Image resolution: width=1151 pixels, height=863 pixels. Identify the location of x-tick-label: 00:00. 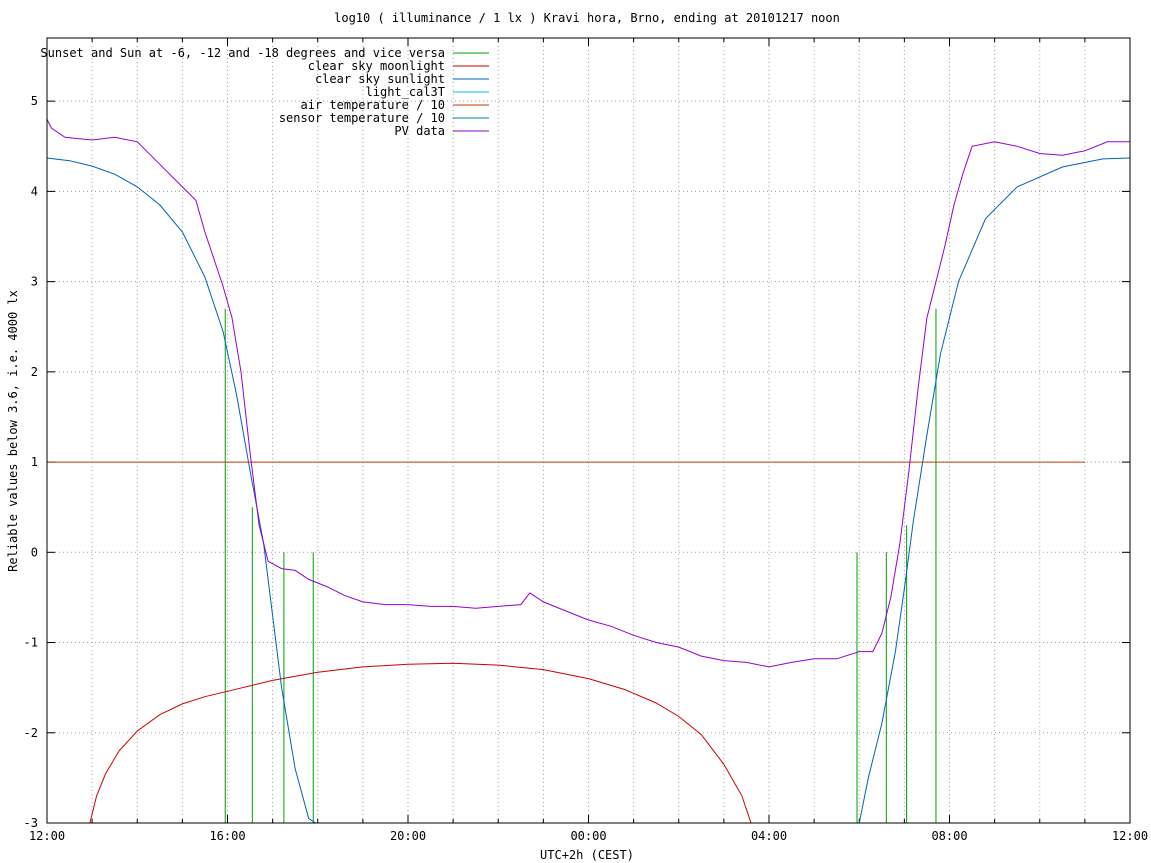
(588, 836).